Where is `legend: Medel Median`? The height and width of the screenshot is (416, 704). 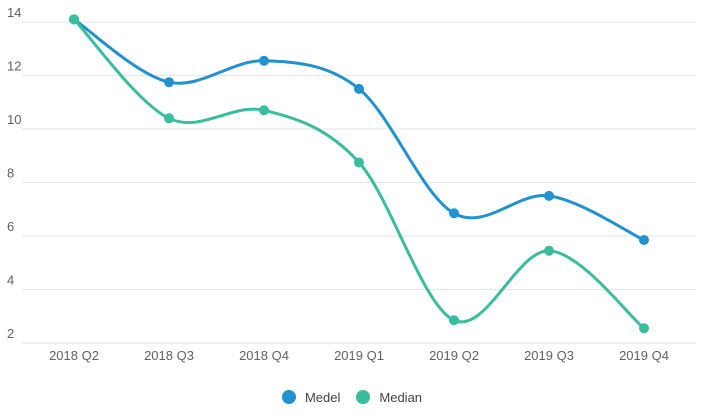
legend: Medel Median is located at coordinates (352, 397).